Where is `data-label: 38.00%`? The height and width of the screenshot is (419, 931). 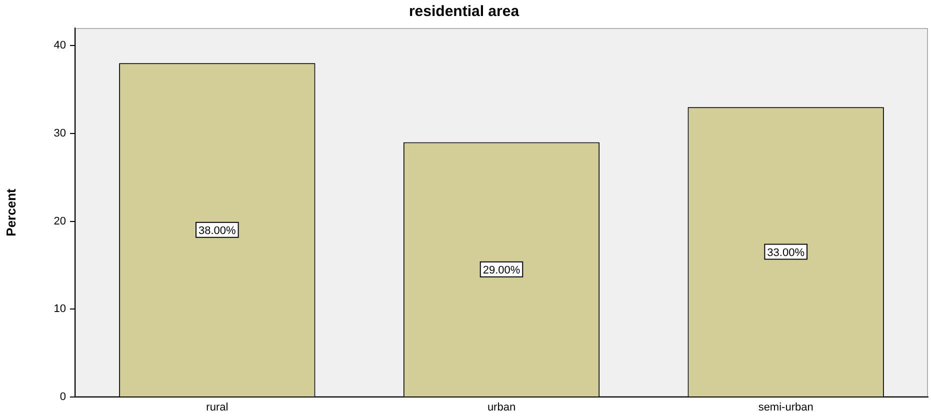 data-label: 38.00% is located at coordinates (217, 230).